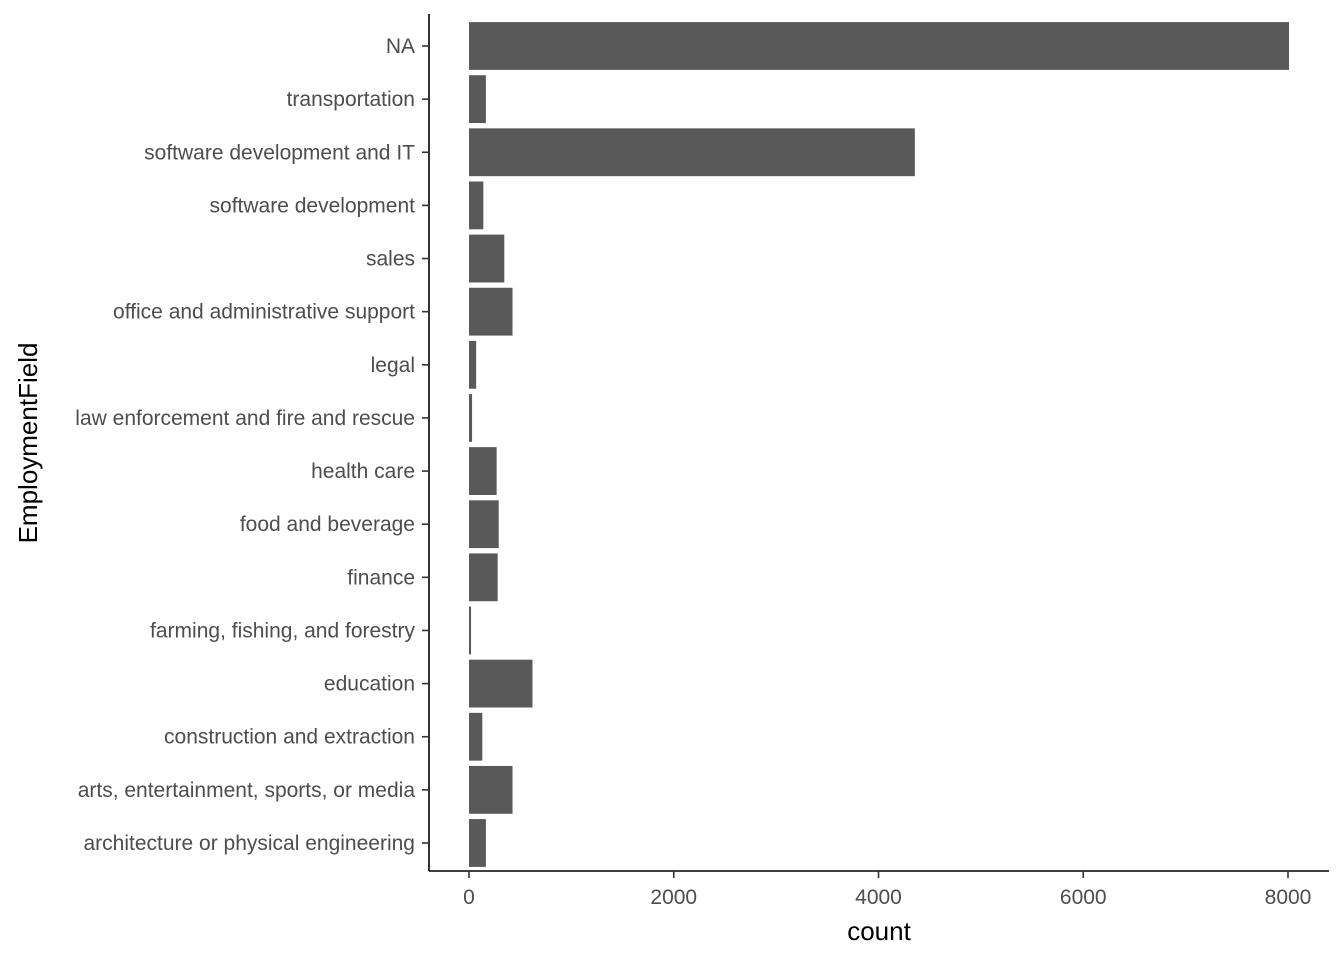 The width and height of the screenshot is (1344, 960). I want to click on x-tick-label-4000: 4000, so click(878, 897).